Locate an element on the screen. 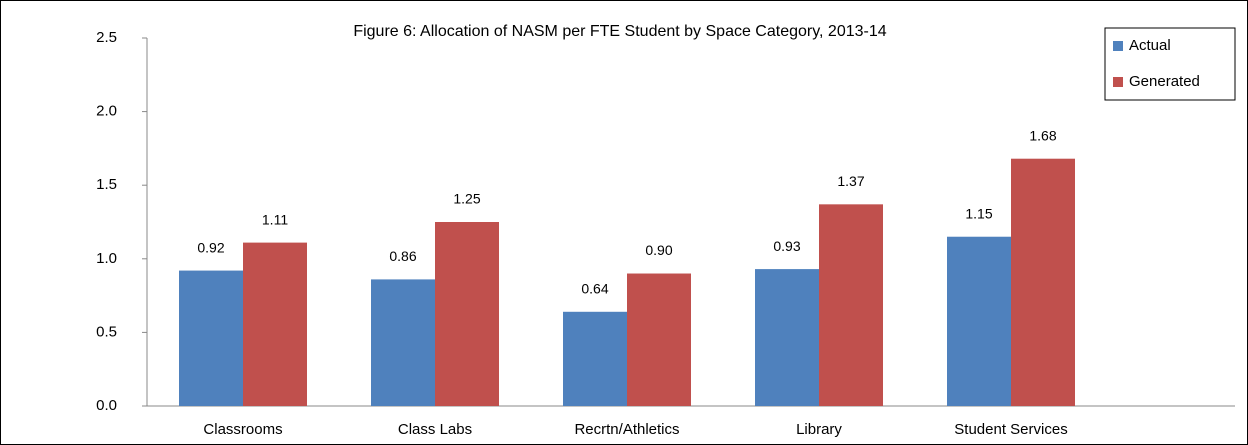 This screenshot has height=445, width=1248. legend-box is located at coordinates (1170, 64).